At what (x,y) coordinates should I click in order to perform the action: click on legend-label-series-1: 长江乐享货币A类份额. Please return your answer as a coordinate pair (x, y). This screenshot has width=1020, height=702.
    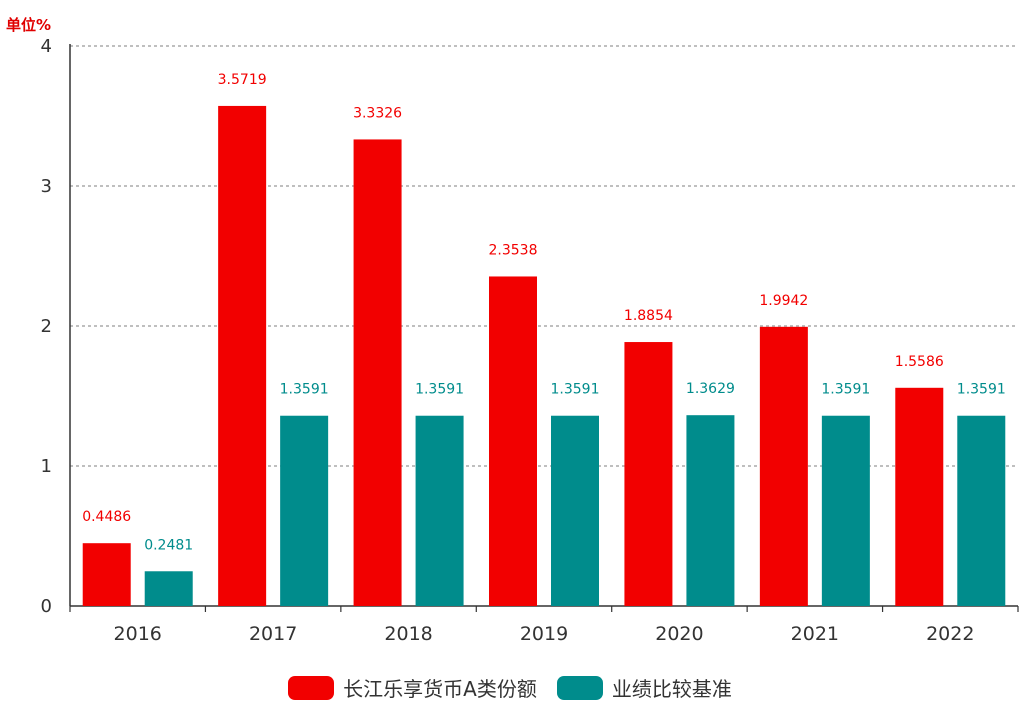
    Looking at the image, I should click on (440, 689).